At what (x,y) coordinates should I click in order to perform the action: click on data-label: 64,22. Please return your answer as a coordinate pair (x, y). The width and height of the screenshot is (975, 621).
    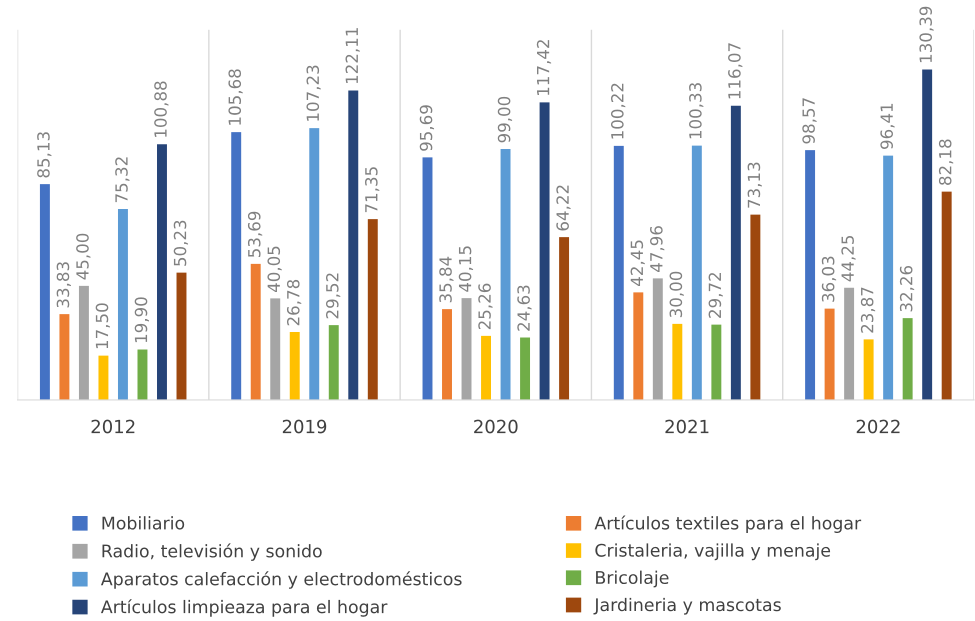
    Looking at the image, I should click on (563, 208).